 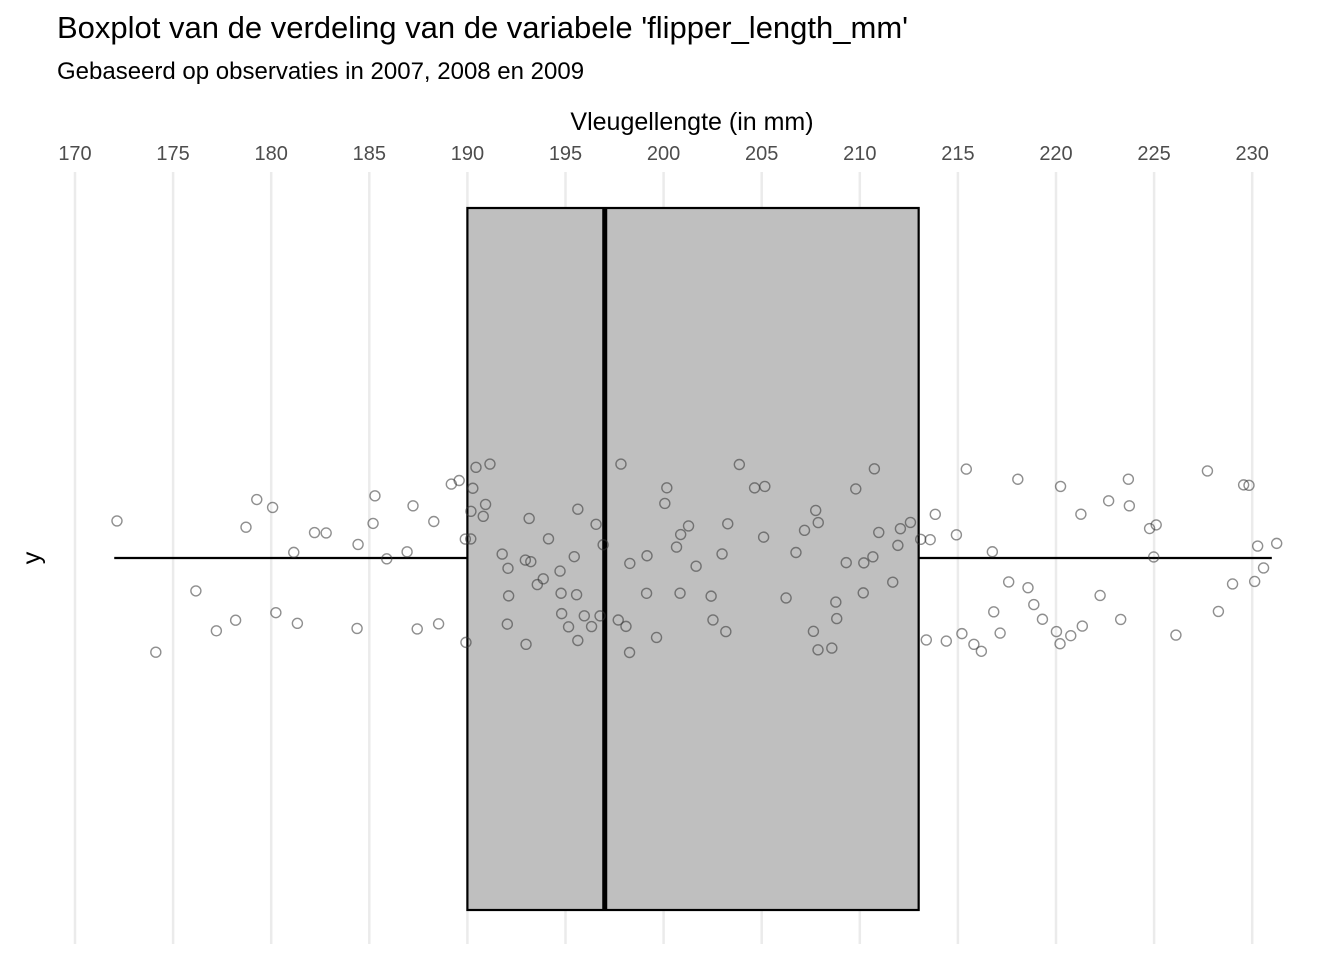 I want to click on y-axis-title: y, so click(x=32, y=557).